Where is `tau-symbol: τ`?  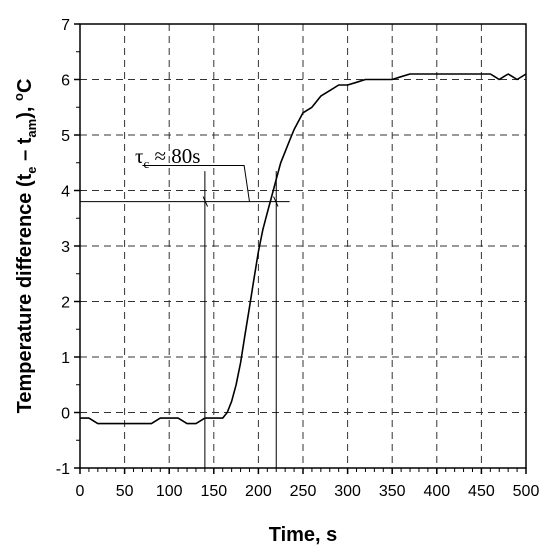 tau-symbol: τ is located at coordinates (139, 156).